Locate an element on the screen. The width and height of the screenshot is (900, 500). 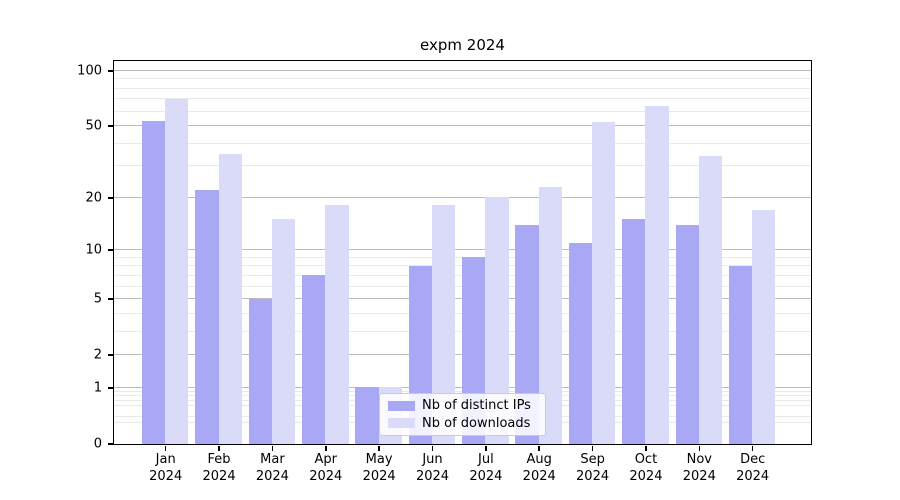
legend-swatch-downloads is located at coordinates (401, 423).